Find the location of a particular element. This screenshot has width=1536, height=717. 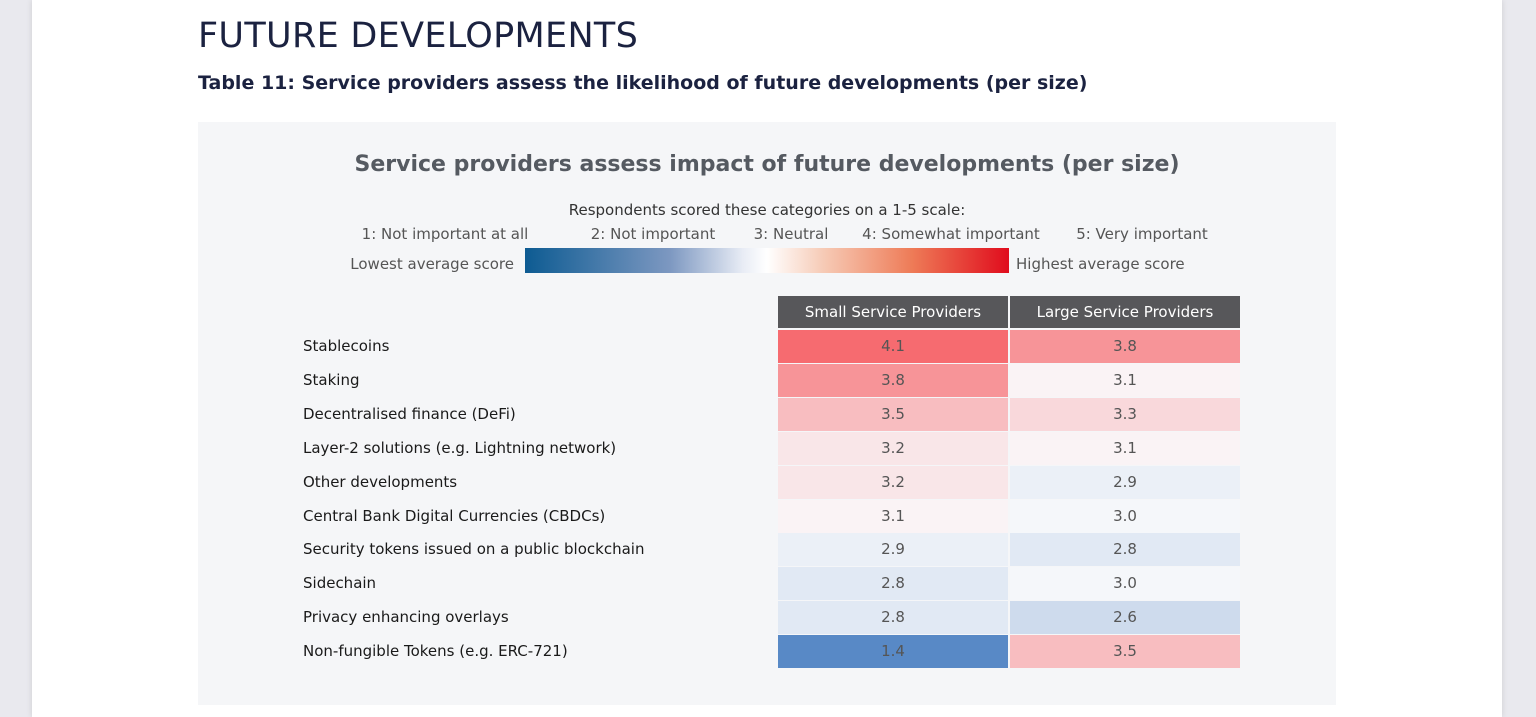

heatmap-cell-small: 4.1 is located at coordinates (893, 346).